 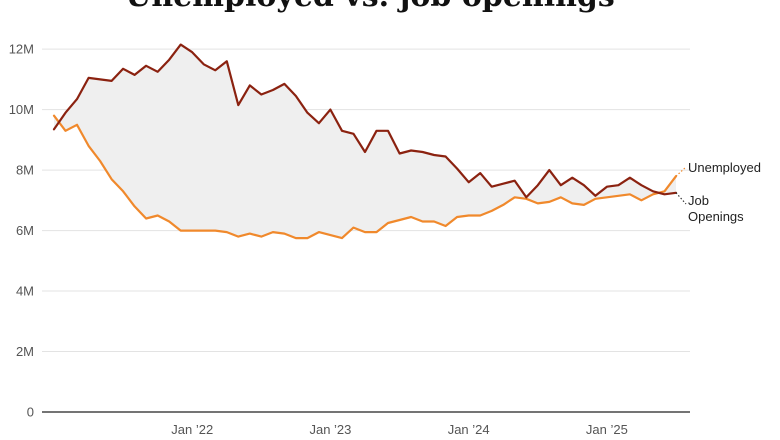 What do you see at coordinates (716, 208) in the screenshot?
I see `job-openings-series-label: Job Openings` at bounding box center [716, 208].